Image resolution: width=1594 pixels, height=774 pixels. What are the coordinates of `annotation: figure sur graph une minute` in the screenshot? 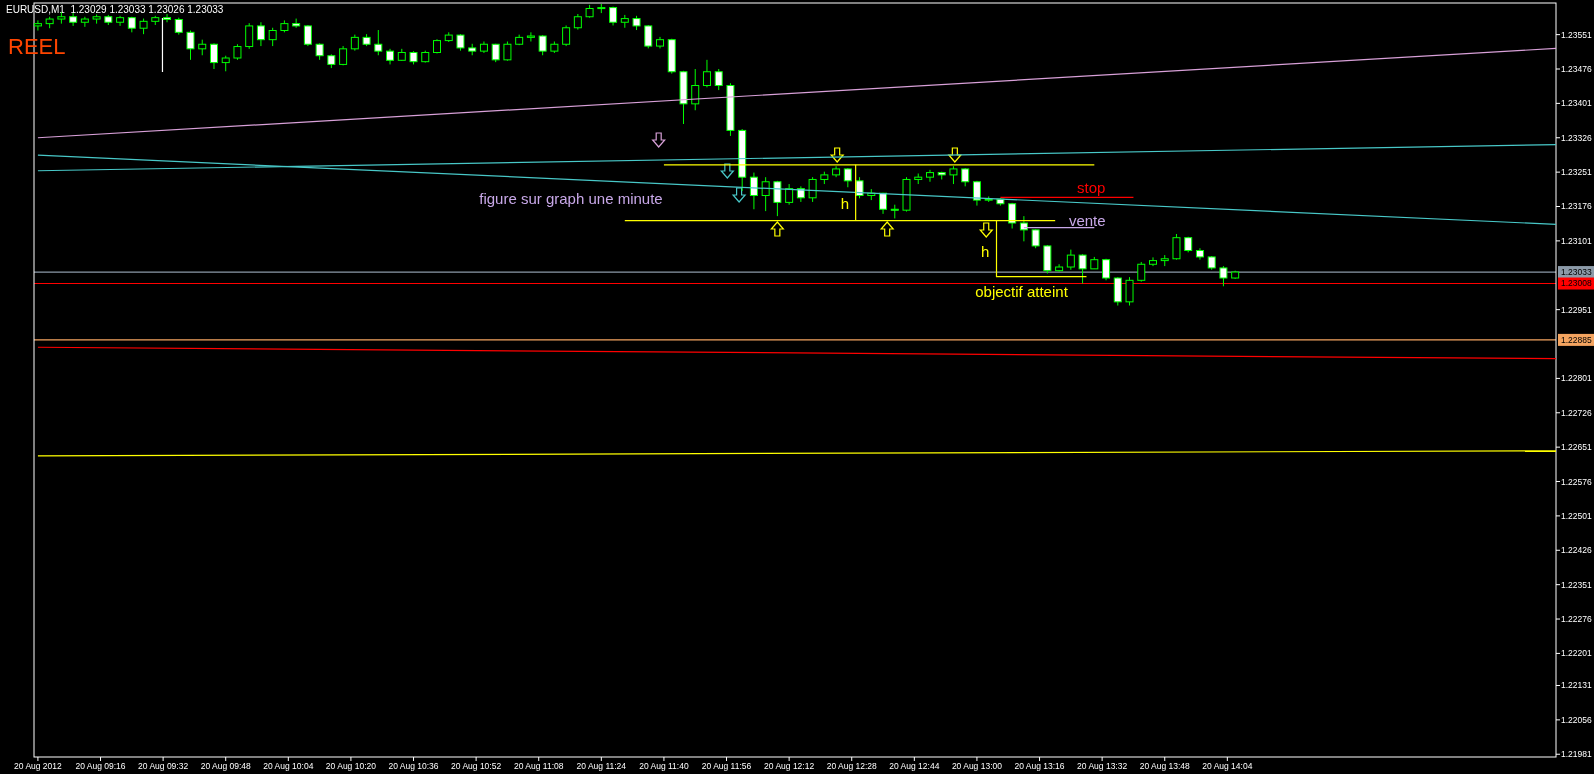 It's located at (571, 199).